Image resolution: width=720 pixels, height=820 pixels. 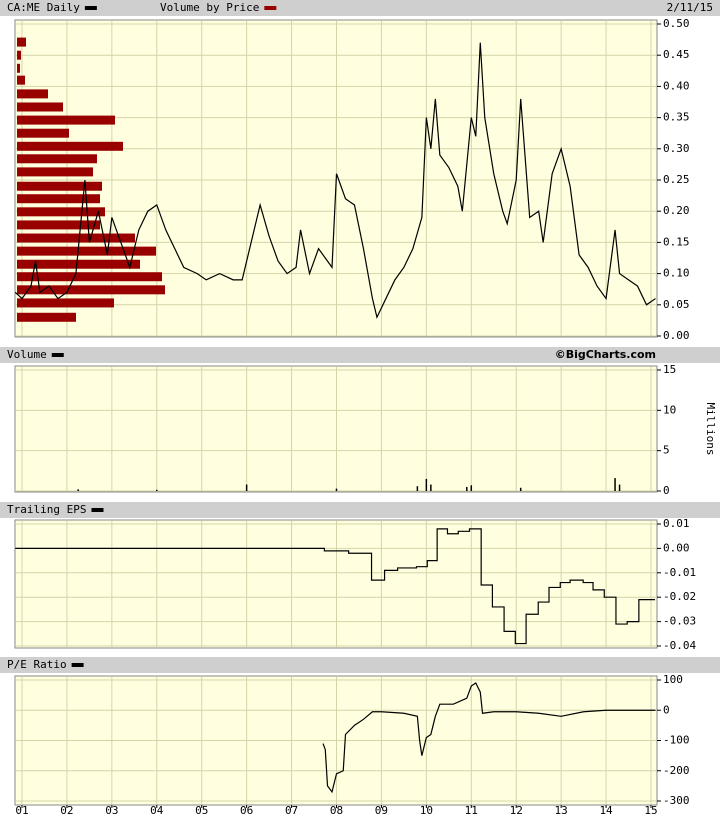 I want to click on y-axis-label: Millions, so click(x=710, y=429).